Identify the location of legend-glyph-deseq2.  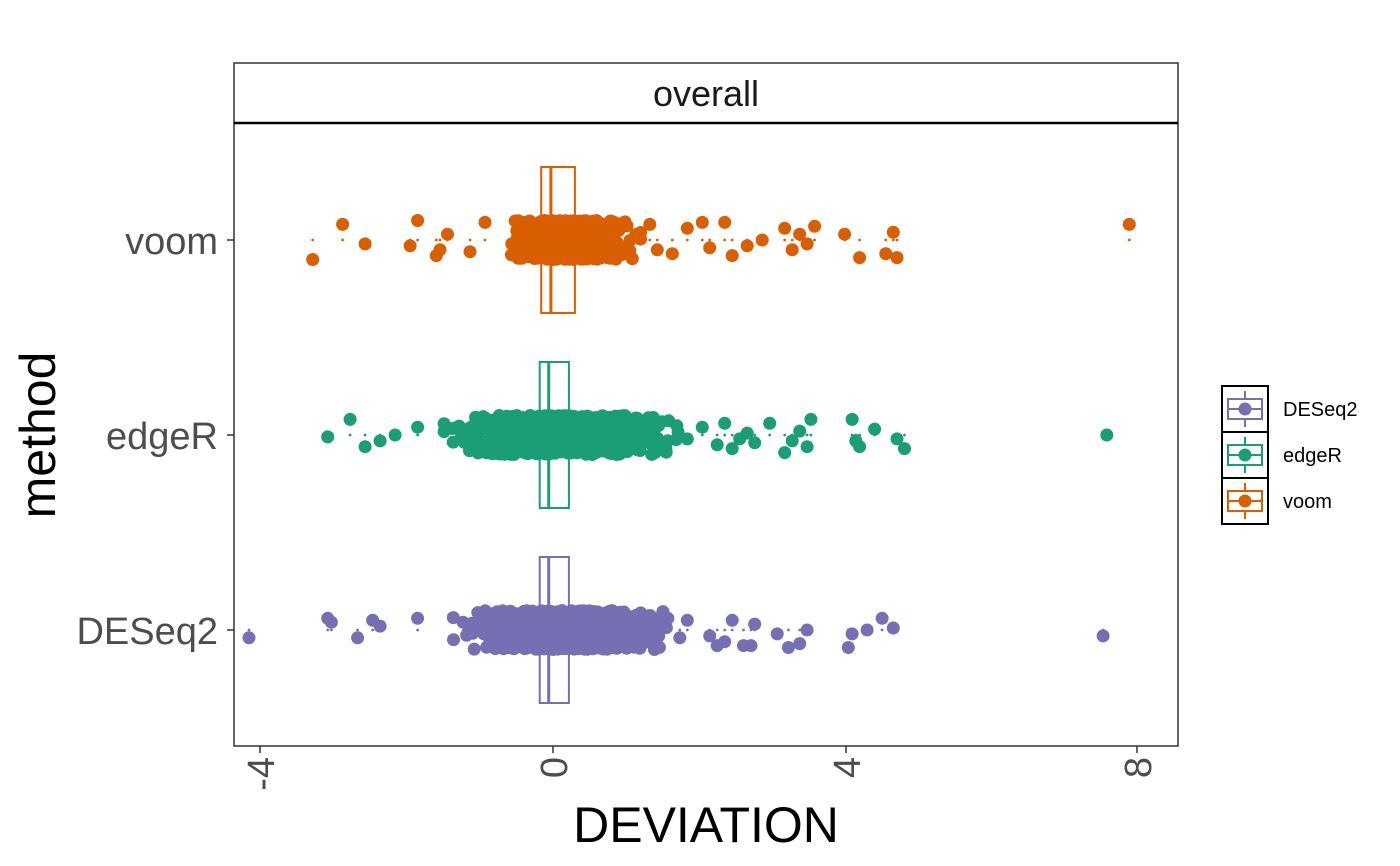
(1245, 409).